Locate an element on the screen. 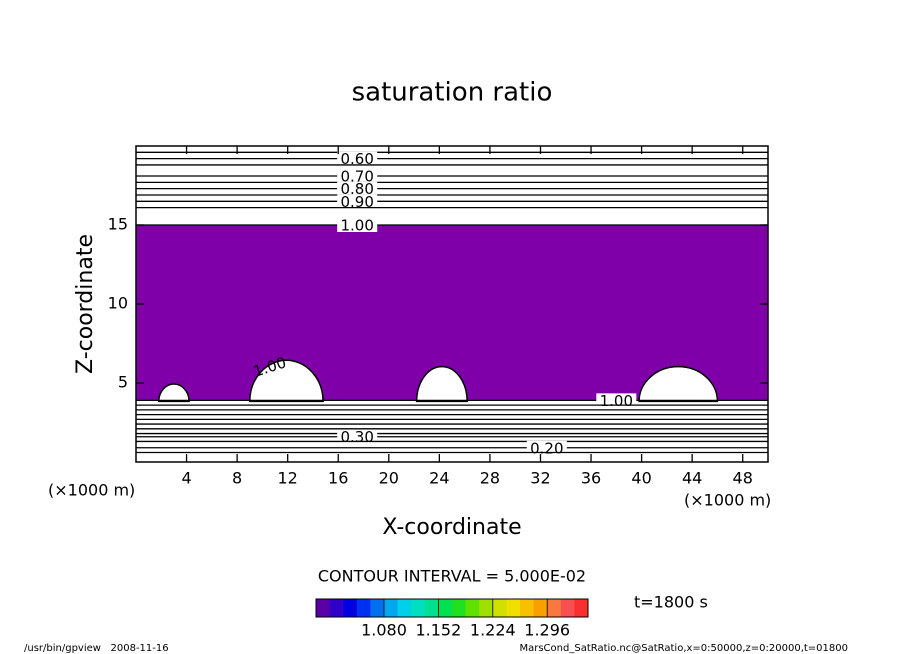 Image resolution: width=904 pixels, height=654 pixels. x-tick-label: 20 is located at coordinates (389, 478).